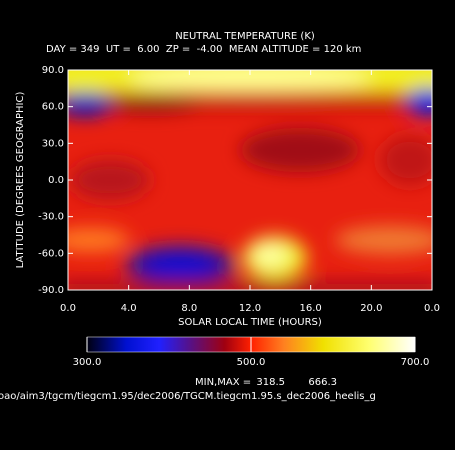 The image size is (455, 450). I want to click on y-tick-label: -90.0, so click(51, 290).